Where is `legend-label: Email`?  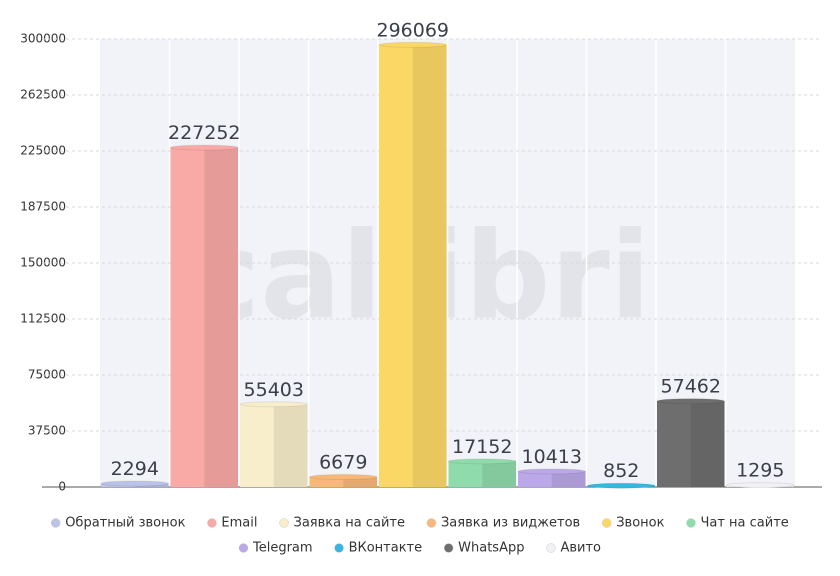 legend-label: Email is located at coordinates (239, 523).